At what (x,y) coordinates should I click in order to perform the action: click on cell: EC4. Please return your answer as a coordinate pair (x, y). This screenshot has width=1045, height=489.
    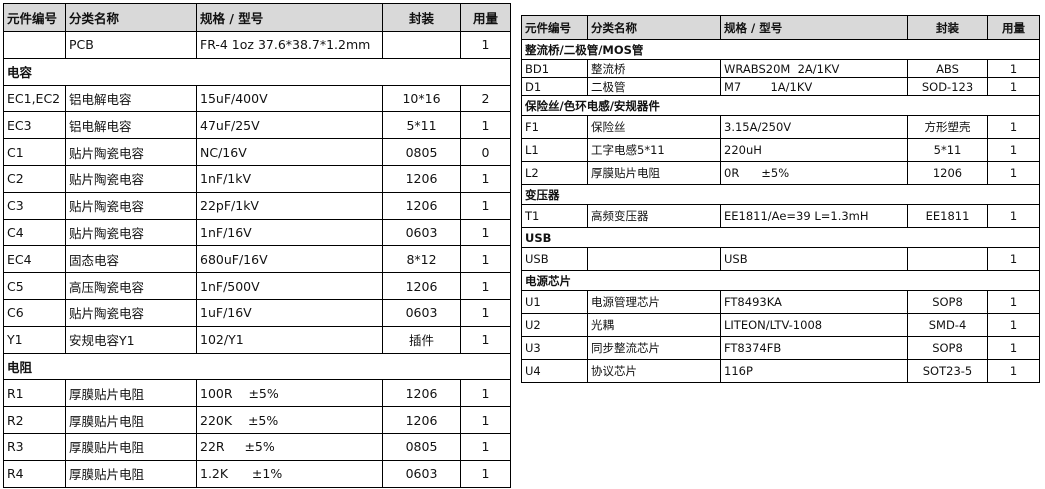
    Looking at the image, I should click on (34, 259).